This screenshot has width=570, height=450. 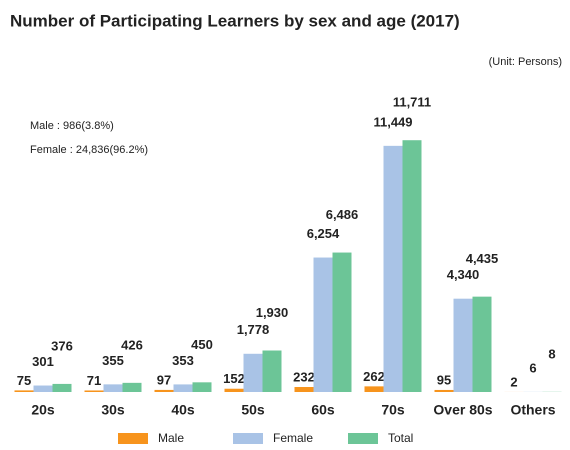 What do you see at coordinates (253, 329) in the screenshot?
I see `value-label: 1,778` at bounding box center [253, 329].